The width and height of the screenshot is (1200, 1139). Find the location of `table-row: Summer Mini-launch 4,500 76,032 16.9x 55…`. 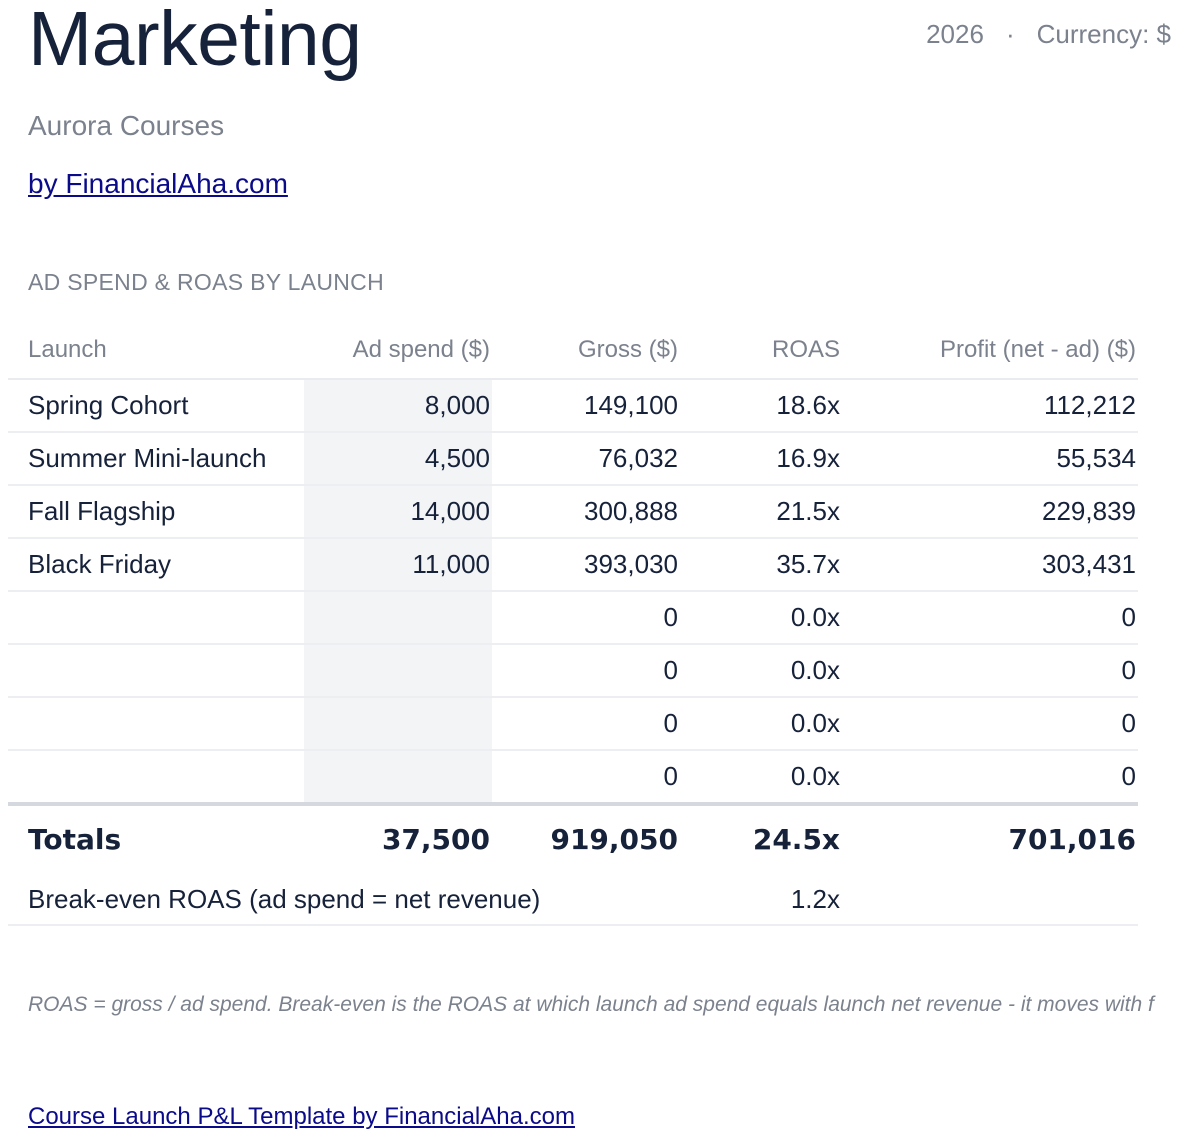

table-row: Summer Mini-launch 4,500 76,032 16.9x 55… is located at coordinates (573, 459).